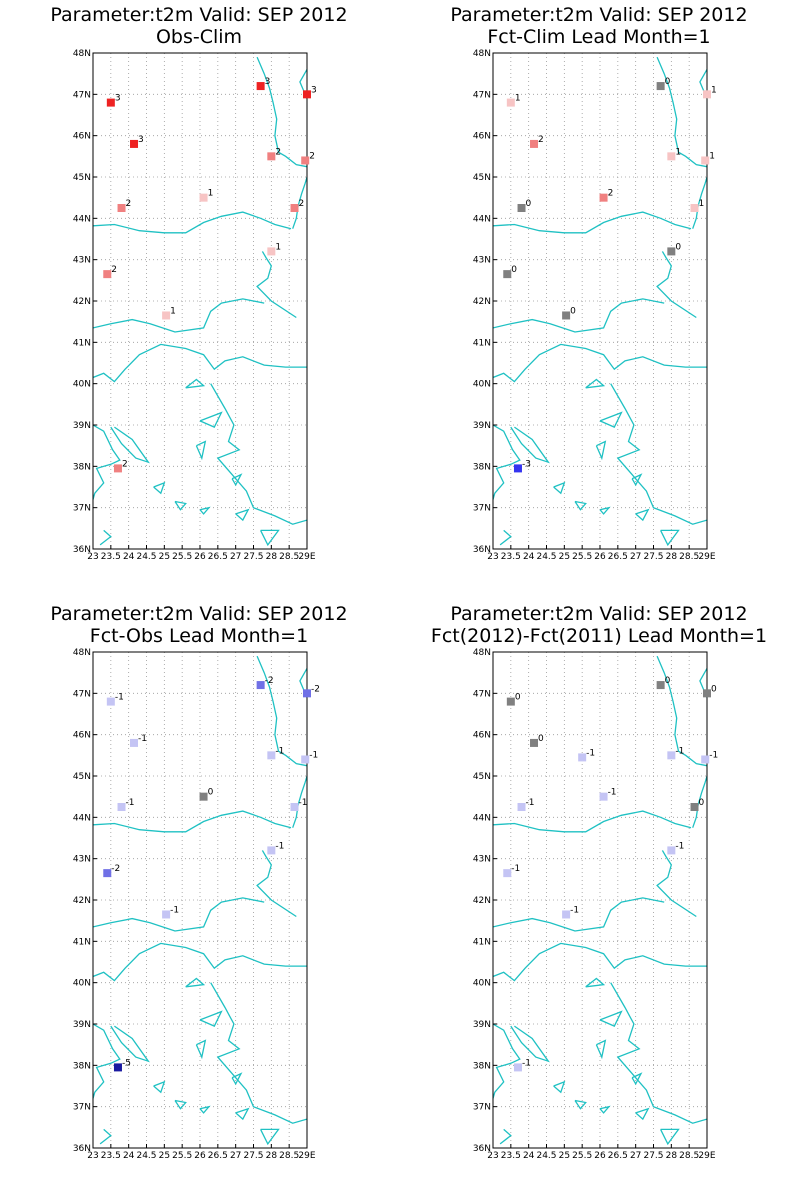 This screenshot has height=1200, width=800. I want to click on x-tick-label: 29E, so click(706, 557).